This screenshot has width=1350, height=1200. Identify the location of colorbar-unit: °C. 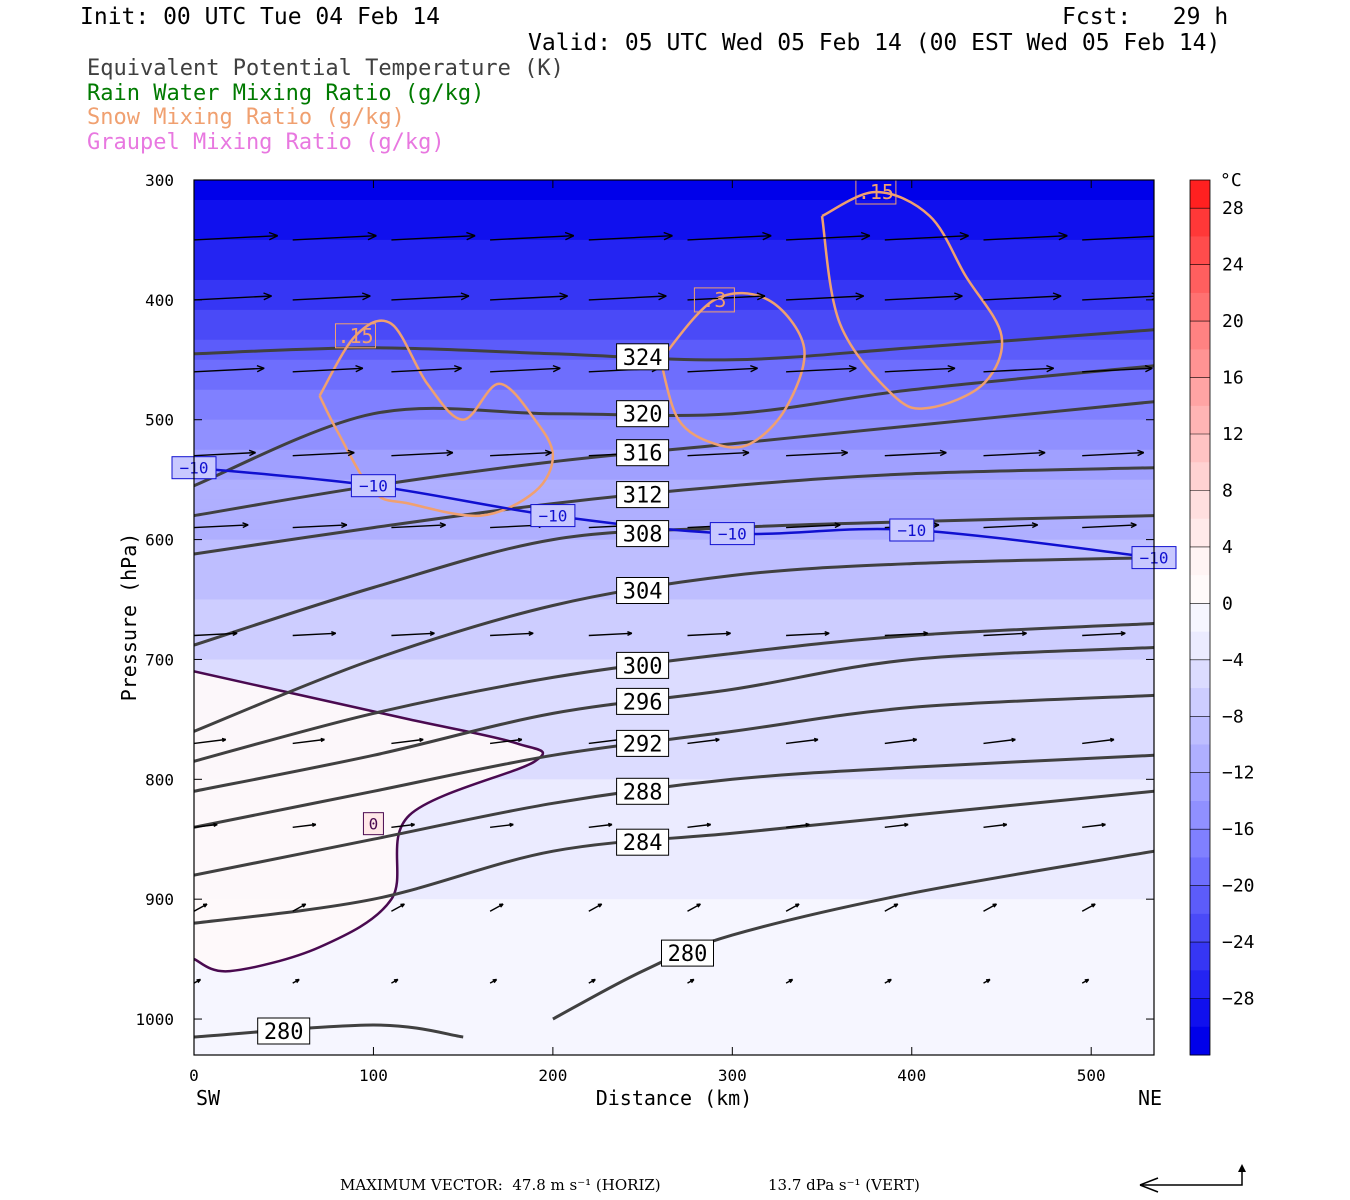
(1231, 180).